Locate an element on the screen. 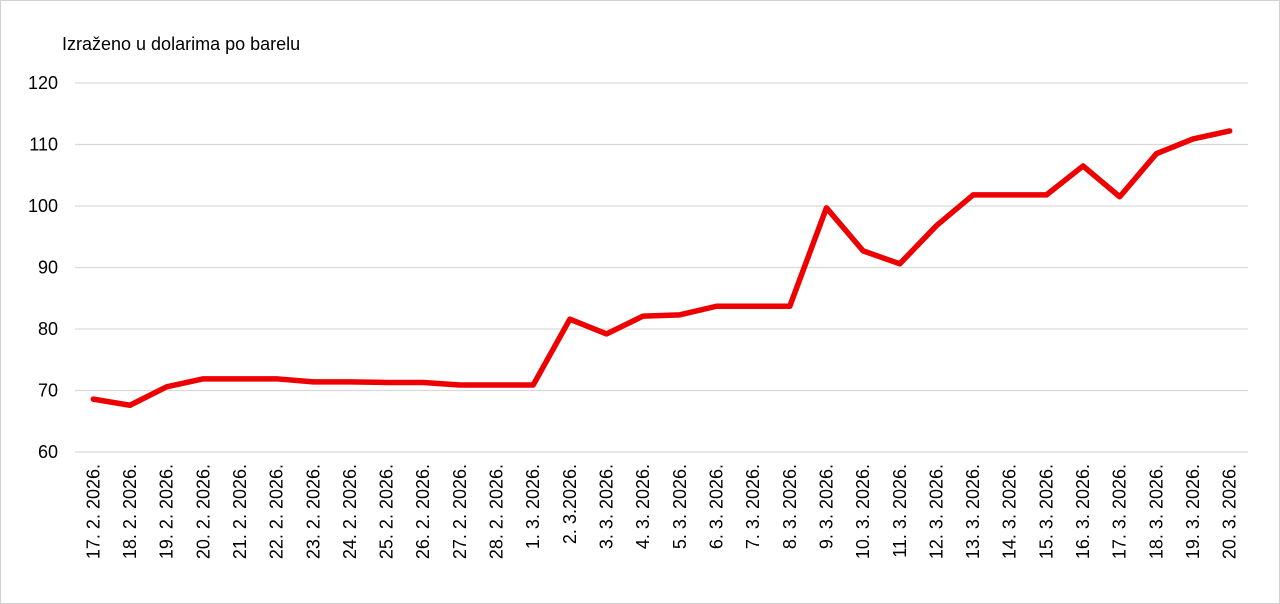 The width and height of the screenshot is (1280, 604). y-tick-label: 70 is located at coordinates (48, 391).